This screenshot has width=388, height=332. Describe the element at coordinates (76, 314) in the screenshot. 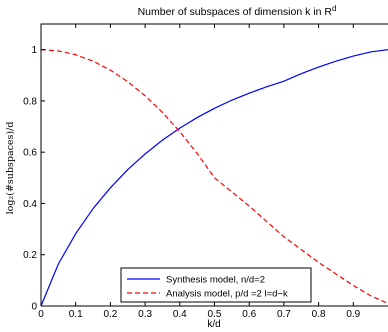

I see `x-tick-label: 0.1` at that location.